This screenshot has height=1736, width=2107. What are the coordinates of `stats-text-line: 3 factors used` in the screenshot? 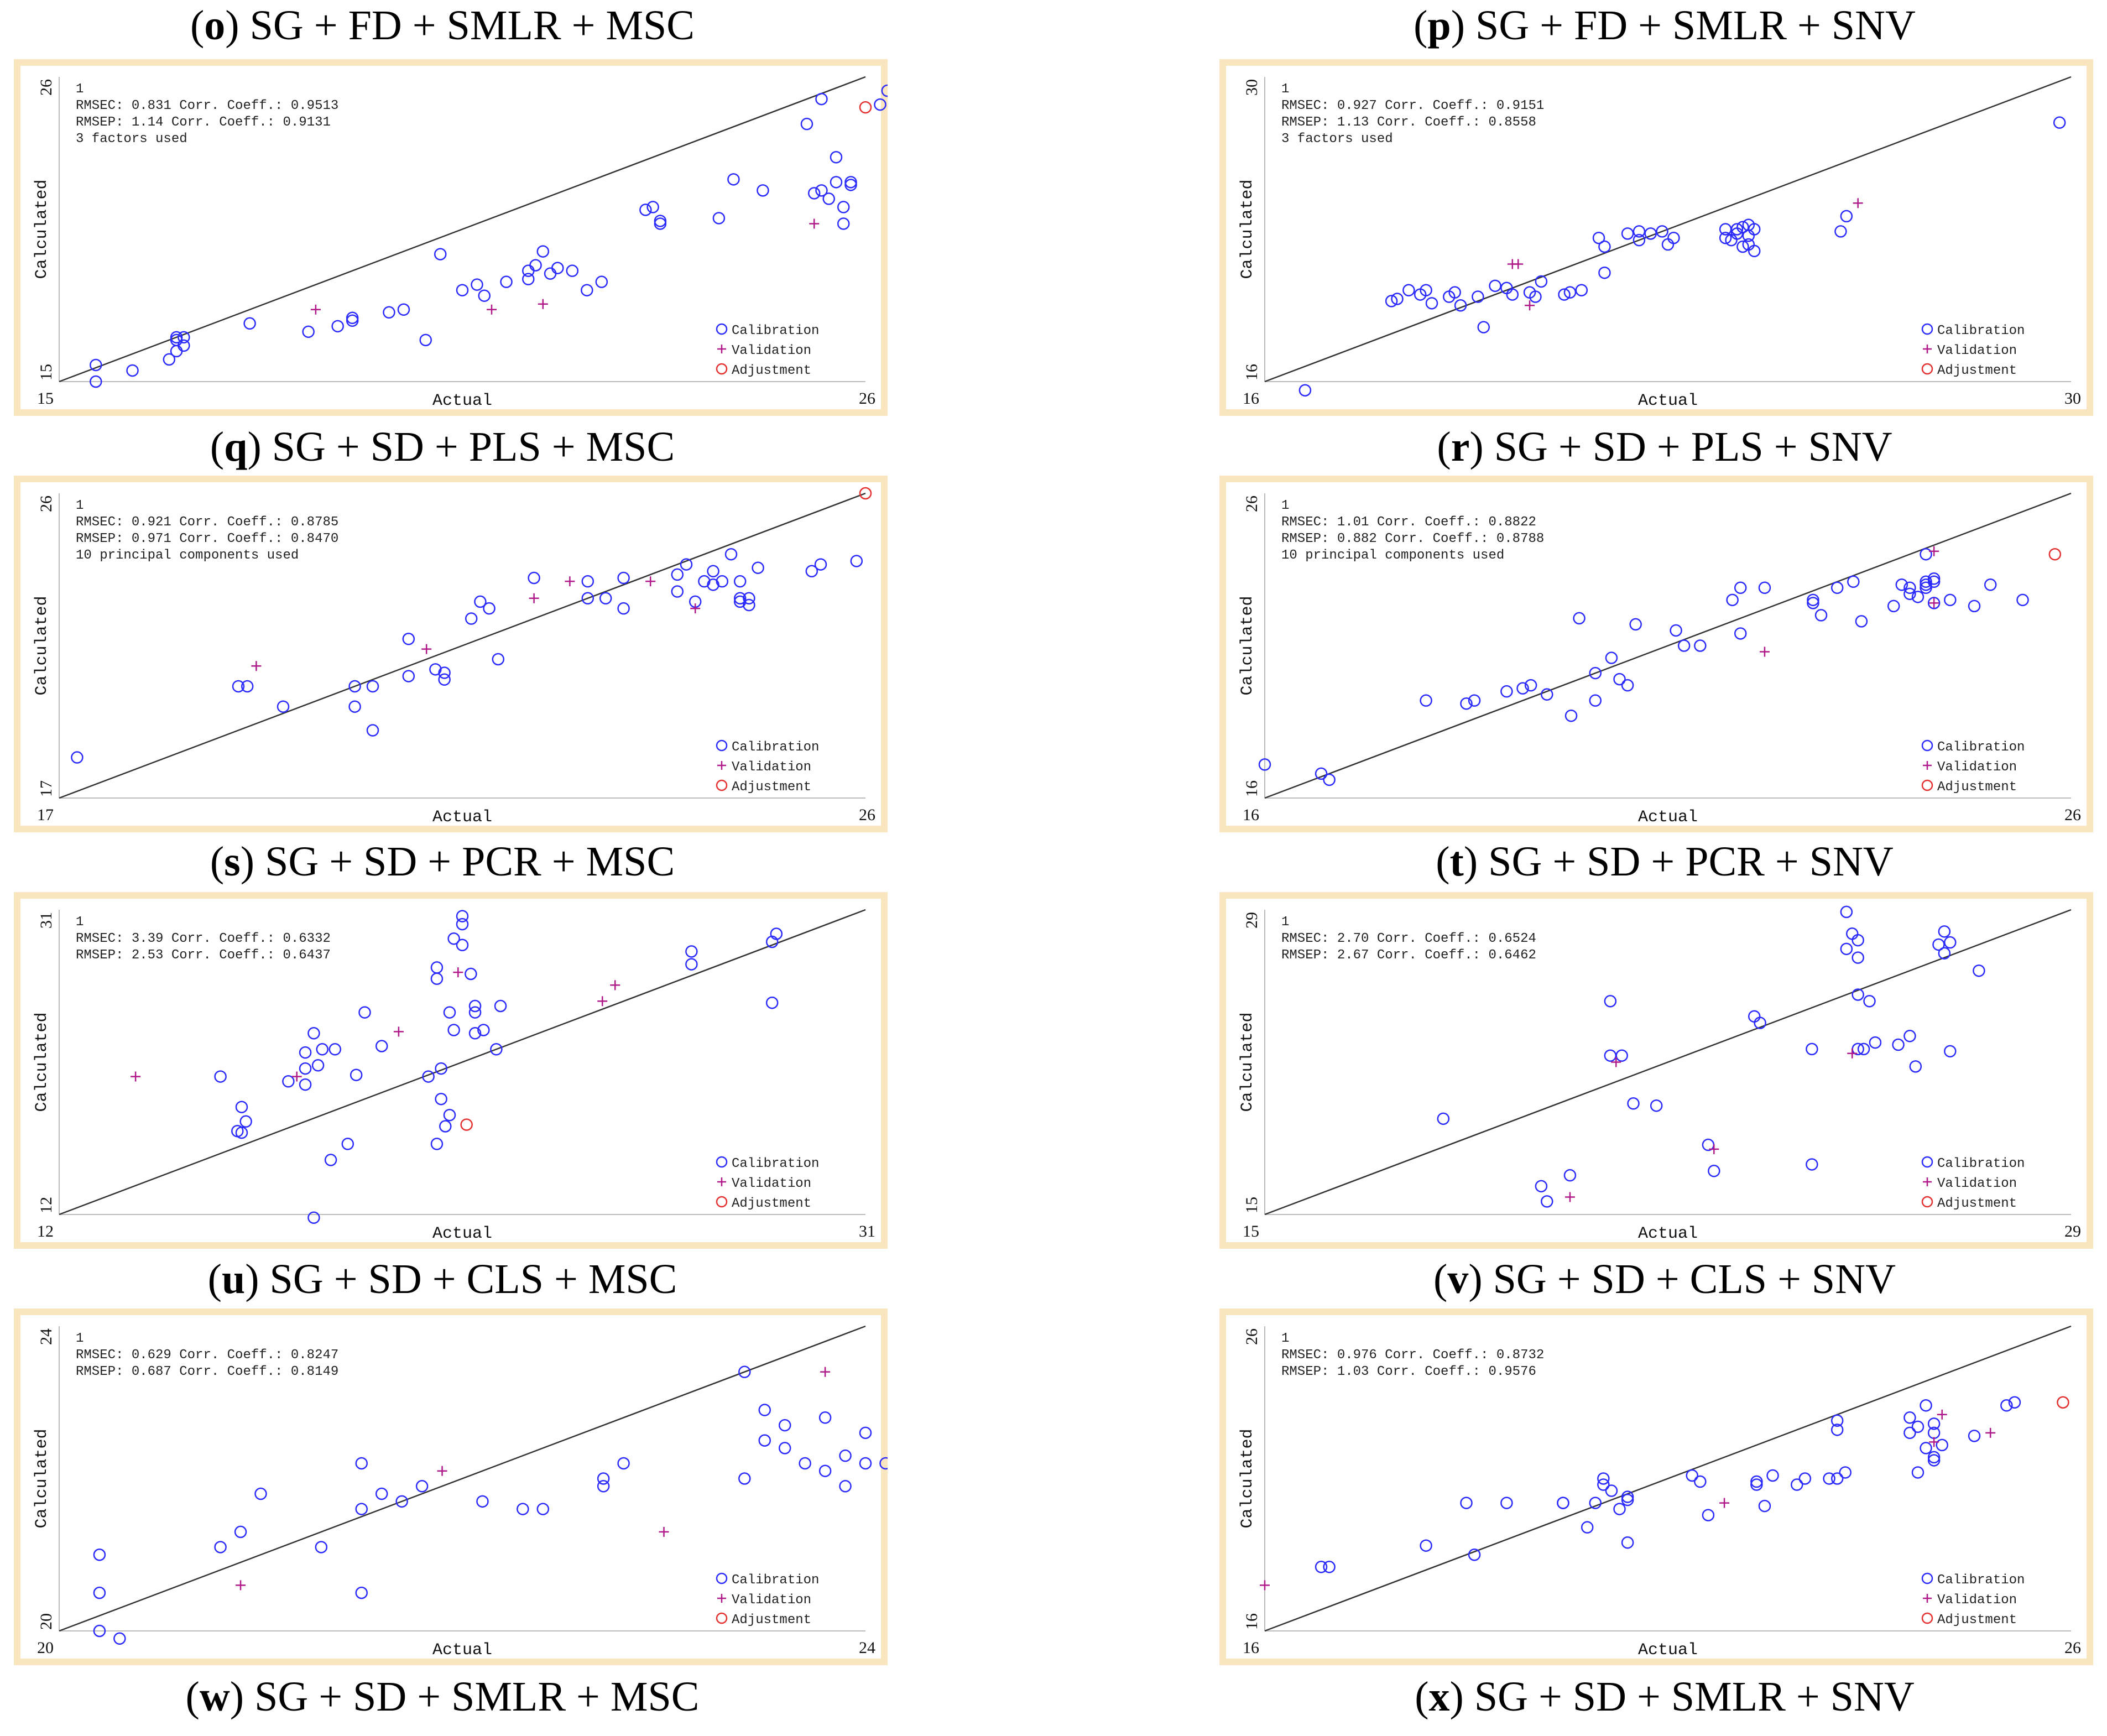 It's located at (1337, 139).